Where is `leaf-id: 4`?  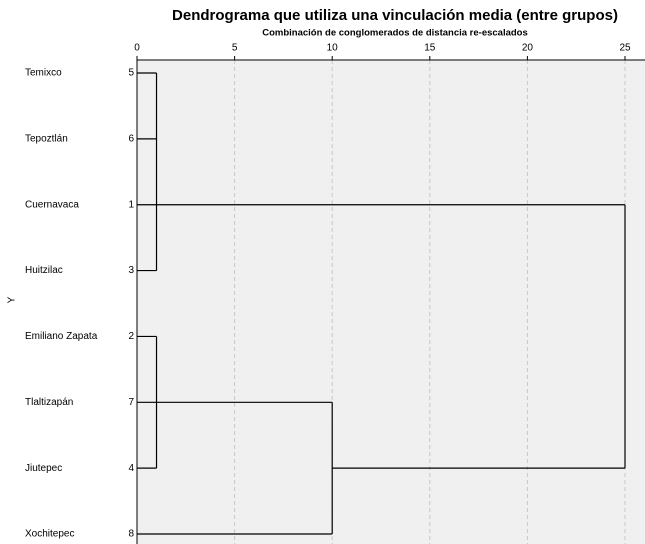 leaf-id: 4 is located at coordinates (131, 468).